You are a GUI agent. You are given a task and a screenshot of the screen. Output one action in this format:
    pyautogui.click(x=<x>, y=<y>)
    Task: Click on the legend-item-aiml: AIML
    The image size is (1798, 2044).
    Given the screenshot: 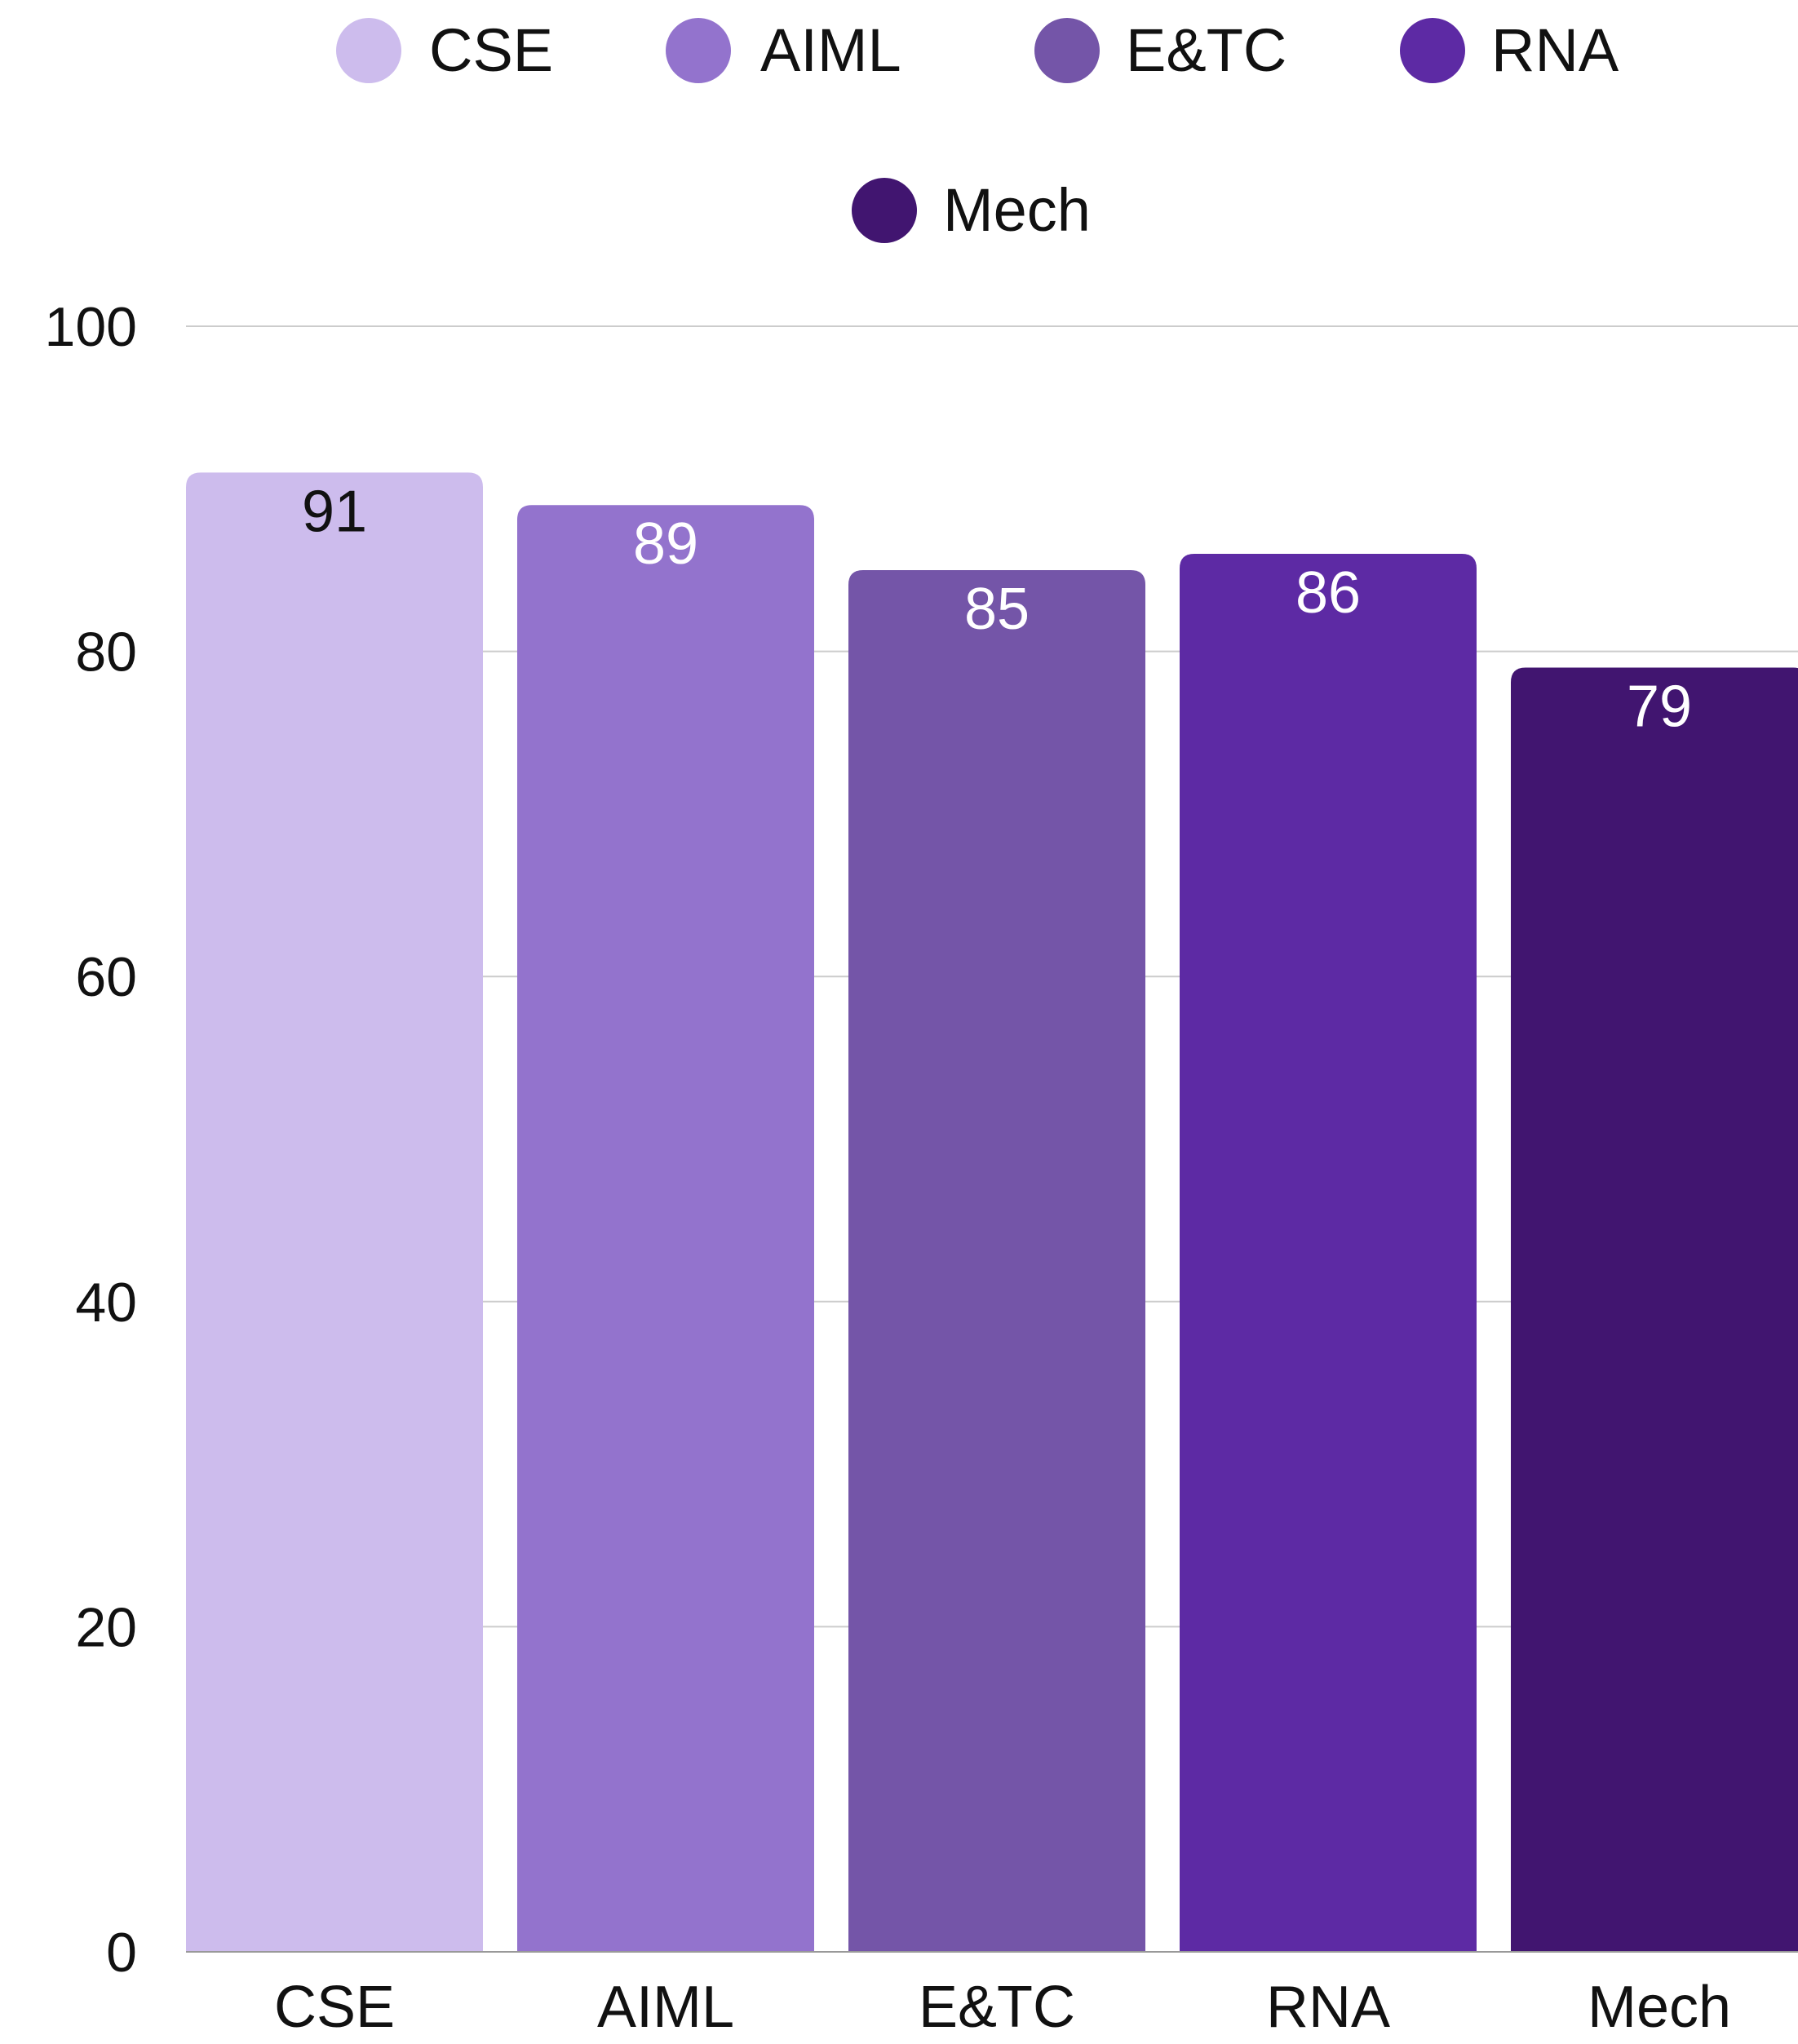 What is the action you would take?
    pyautogui.click(x=783, y=50)
    